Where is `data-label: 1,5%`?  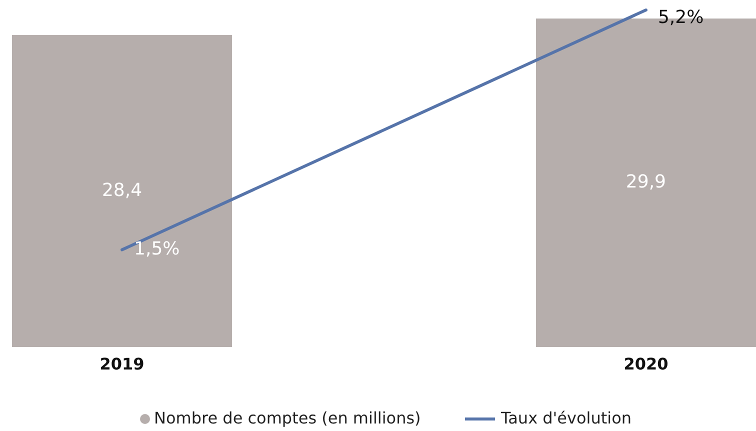 data-label: 1,5% is located at coordinates (157, 249).